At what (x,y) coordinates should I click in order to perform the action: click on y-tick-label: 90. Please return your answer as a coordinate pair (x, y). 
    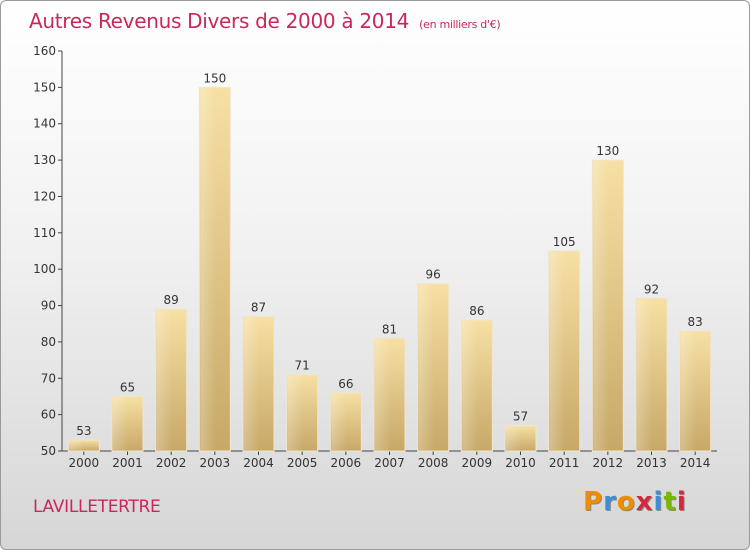
    Looking at the image, I should click on (48, 306).